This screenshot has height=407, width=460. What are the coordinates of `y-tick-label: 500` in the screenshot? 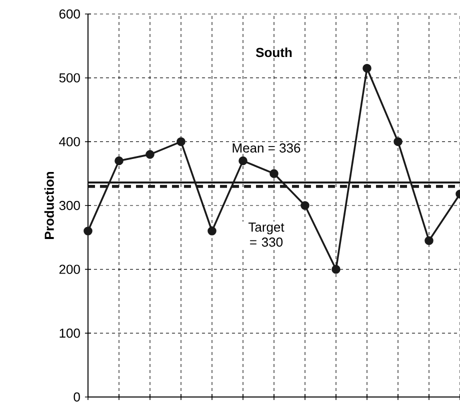 It's located at (69, 77).